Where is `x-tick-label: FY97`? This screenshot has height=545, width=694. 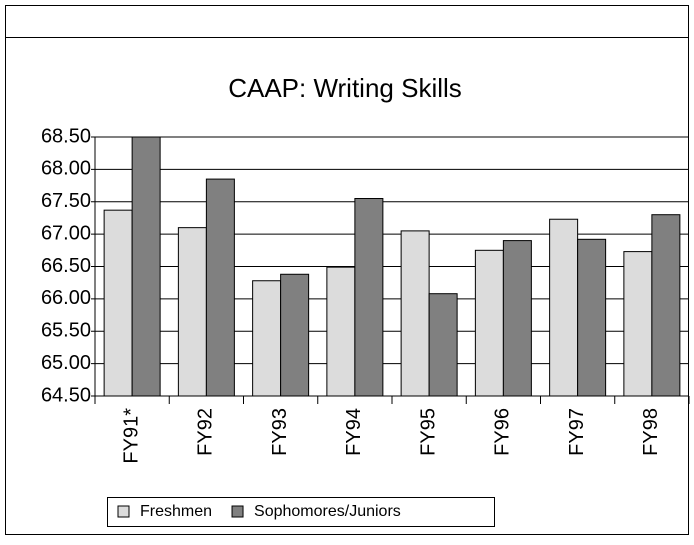
x-tick-label: FY97 is located at coordinates (577, 432).